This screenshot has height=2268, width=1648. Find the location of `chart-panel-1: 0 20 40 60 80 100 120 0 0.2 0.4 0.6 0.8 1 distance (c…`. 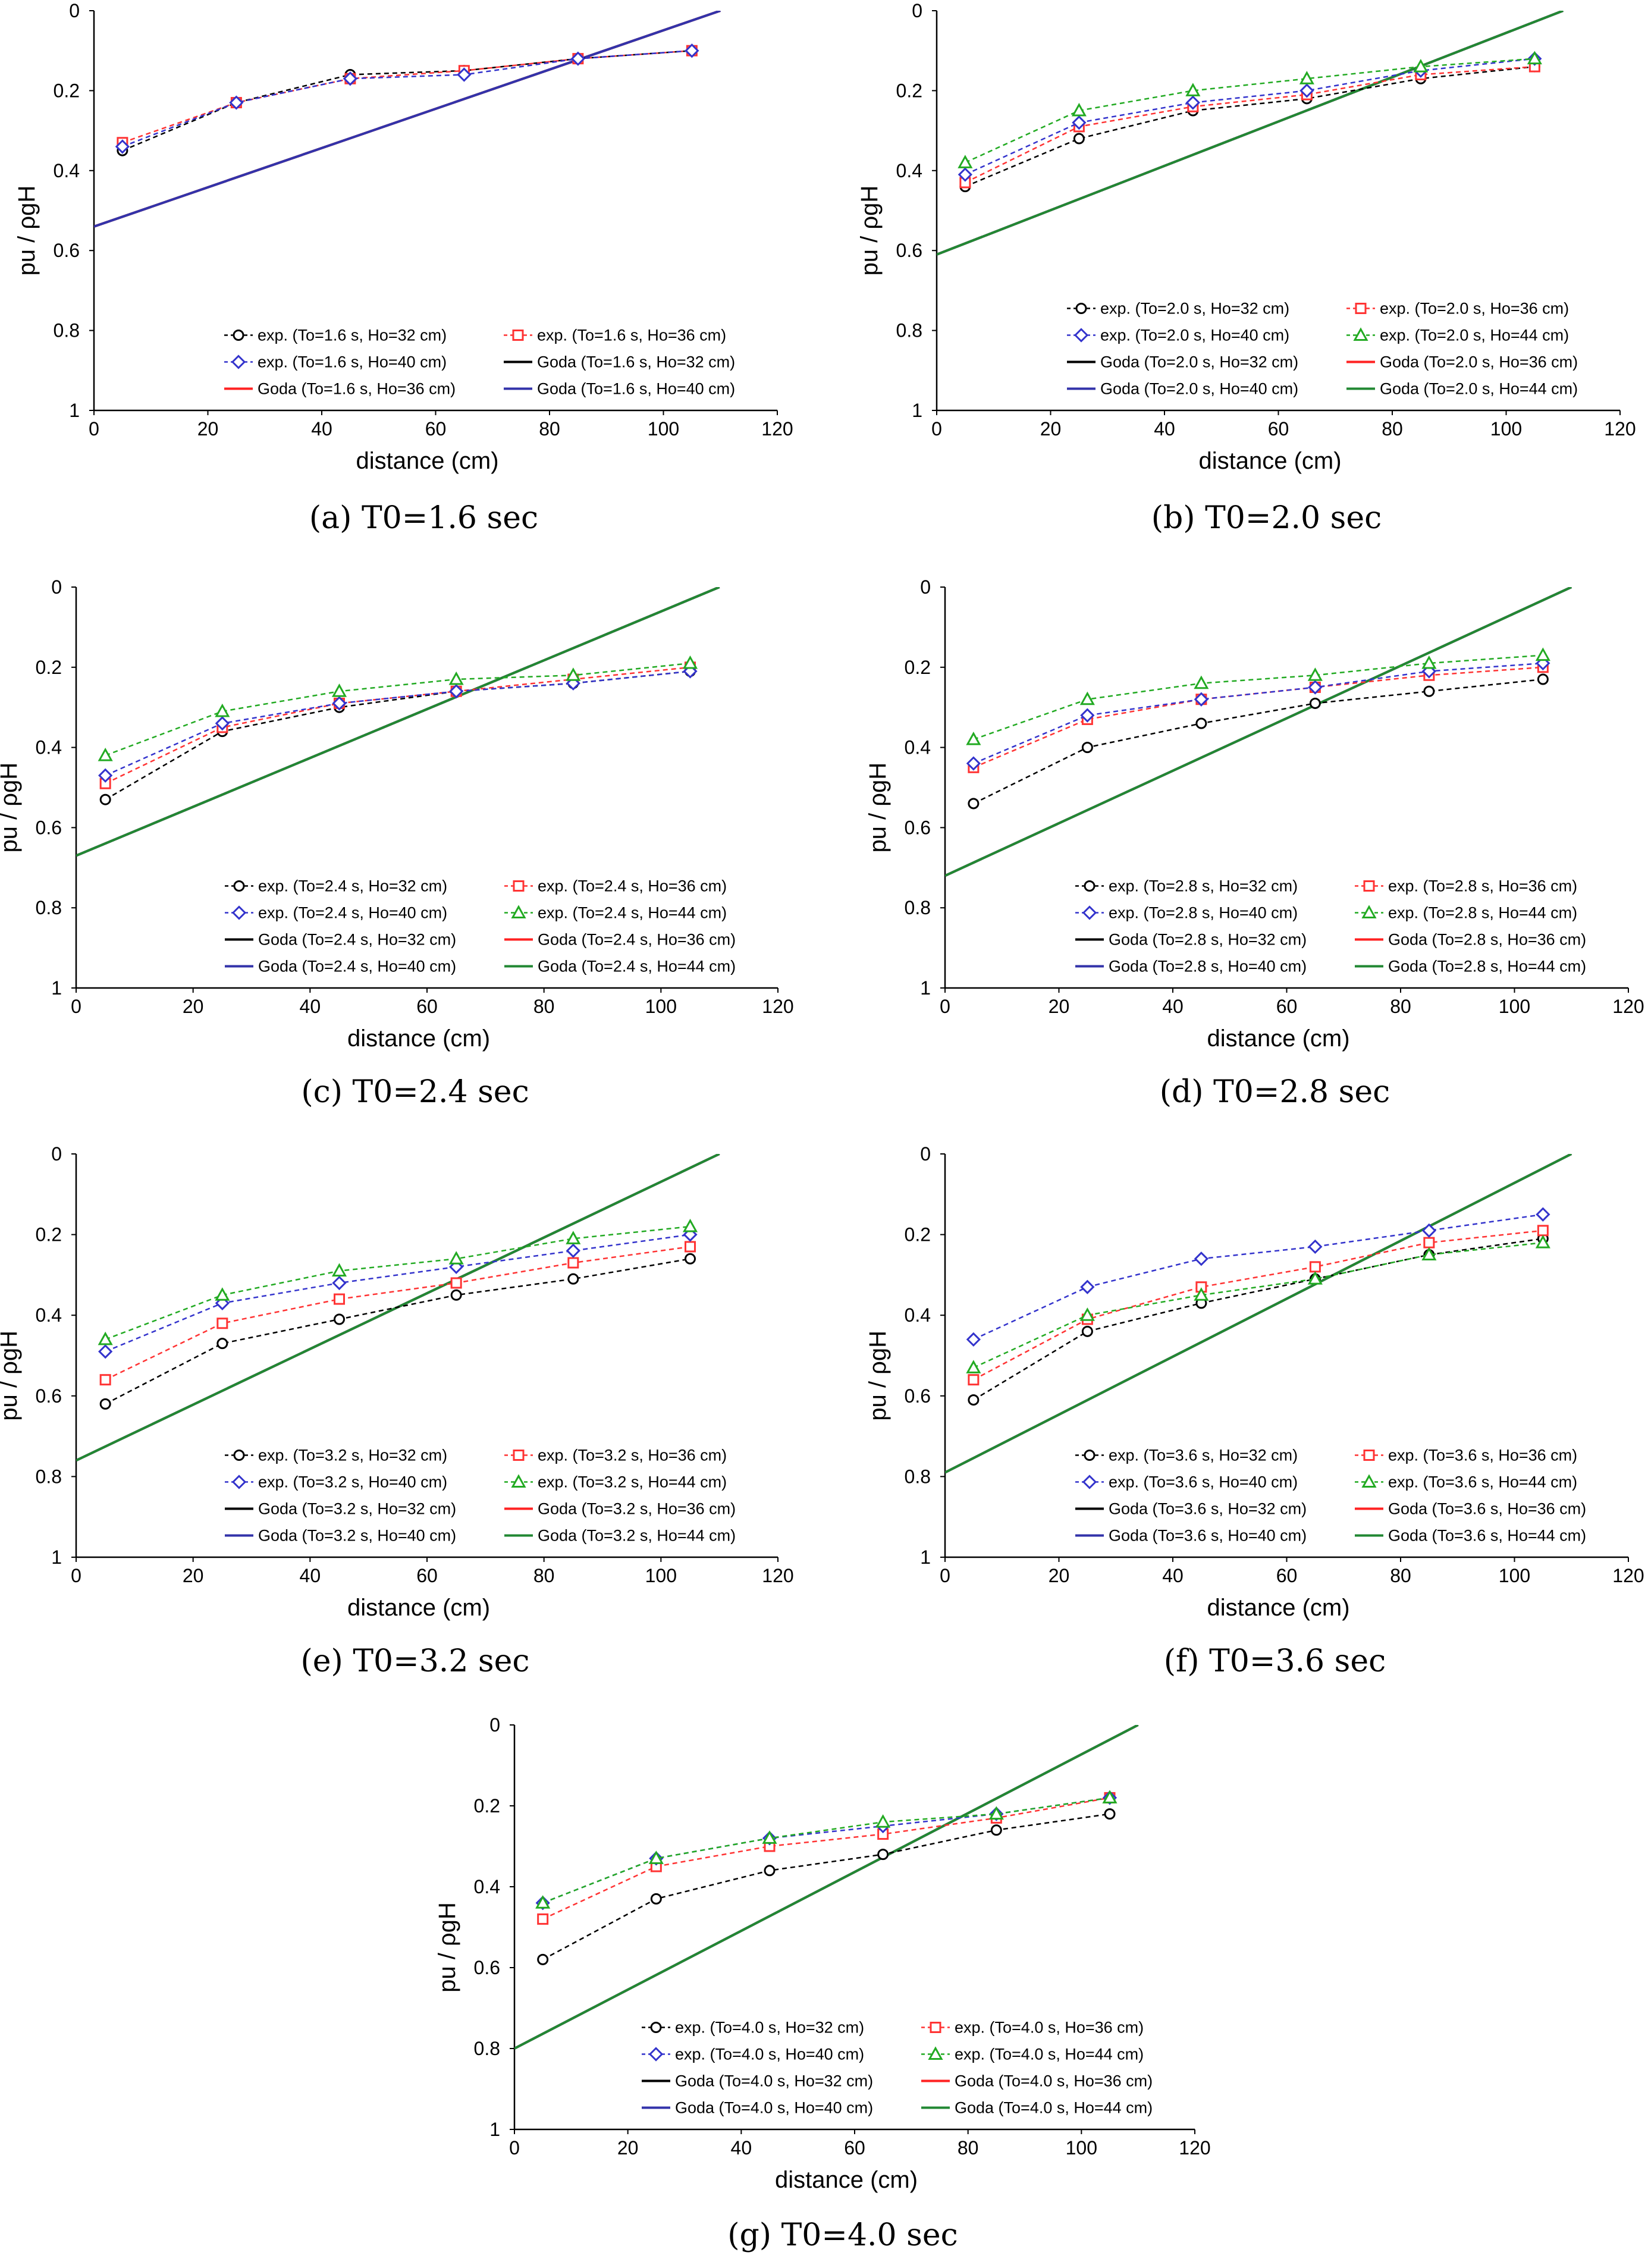

chart-panel-1: 0 20 40 60 80 100 120 0 0.2 0.4 0.6 0.8 1 distance (c… is located at coordinates (403, 268).